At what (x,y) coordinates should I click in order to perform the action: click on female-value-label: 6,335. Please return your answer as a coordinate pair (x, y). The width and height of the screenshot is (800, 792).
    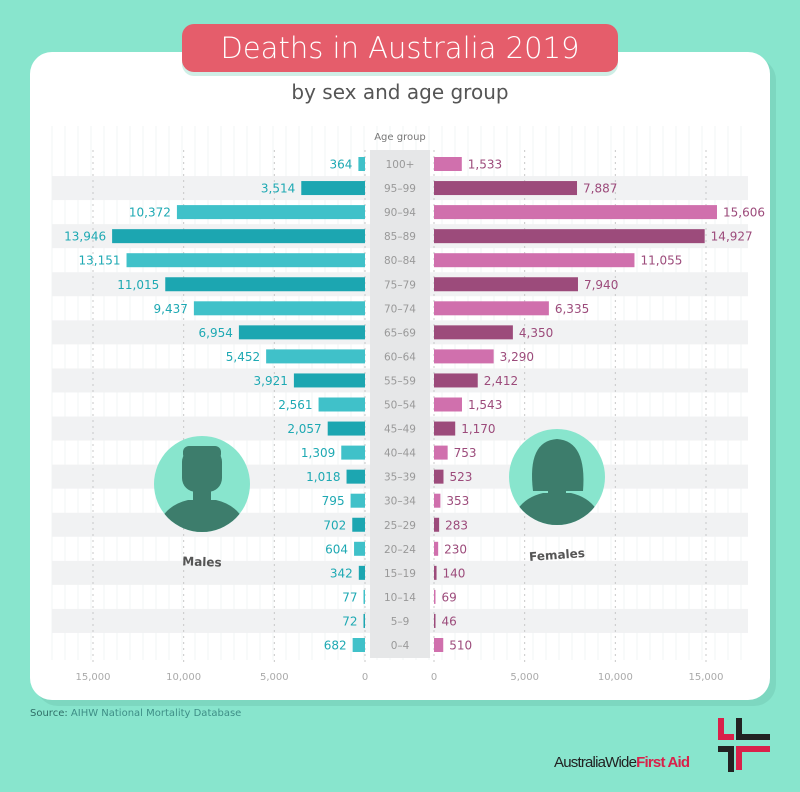
    Looking at the image, I should click on (572, 309).